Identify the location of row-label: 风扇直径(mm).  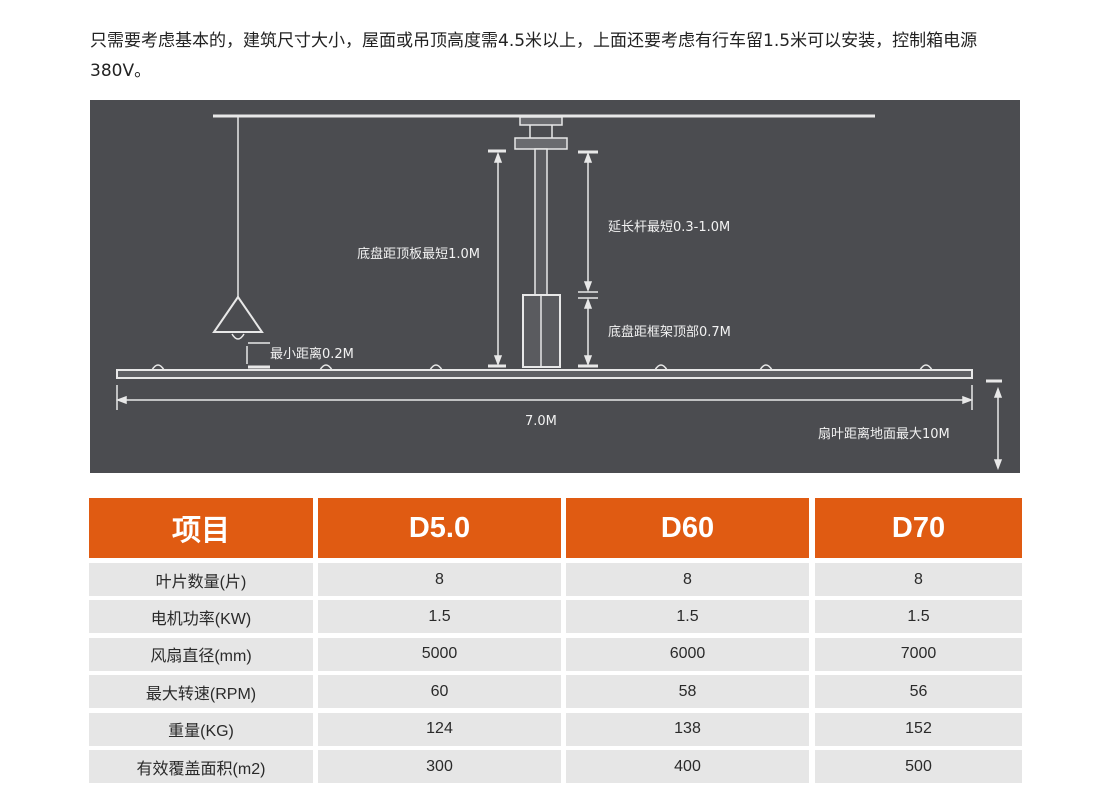
(201, 654).